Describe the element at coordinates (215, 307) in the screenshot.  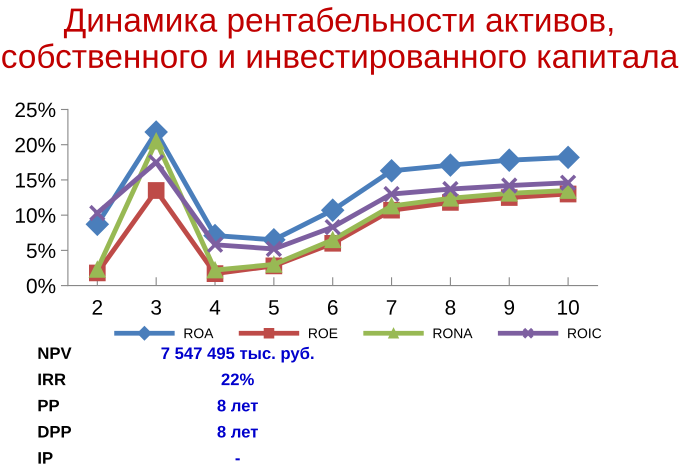
I see `x-tick-label: 4` at that location.